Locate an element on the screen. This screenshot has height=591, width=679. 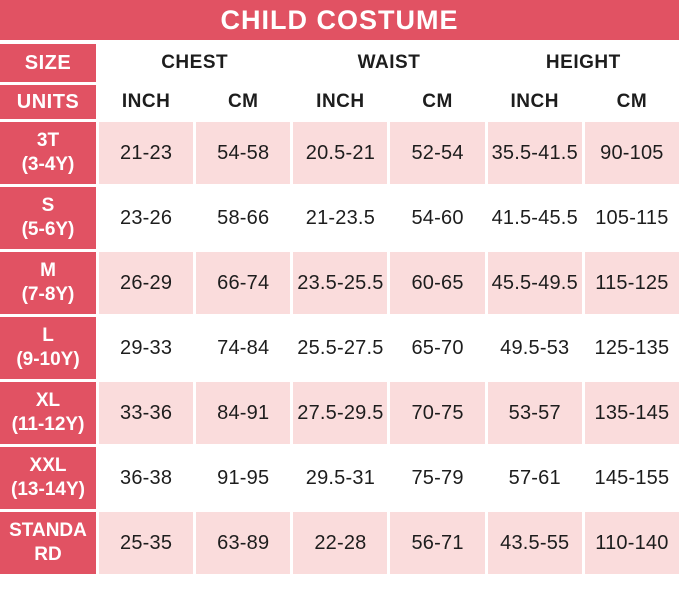
chest-group-header: CHEST is located at coordinates (195, 63).